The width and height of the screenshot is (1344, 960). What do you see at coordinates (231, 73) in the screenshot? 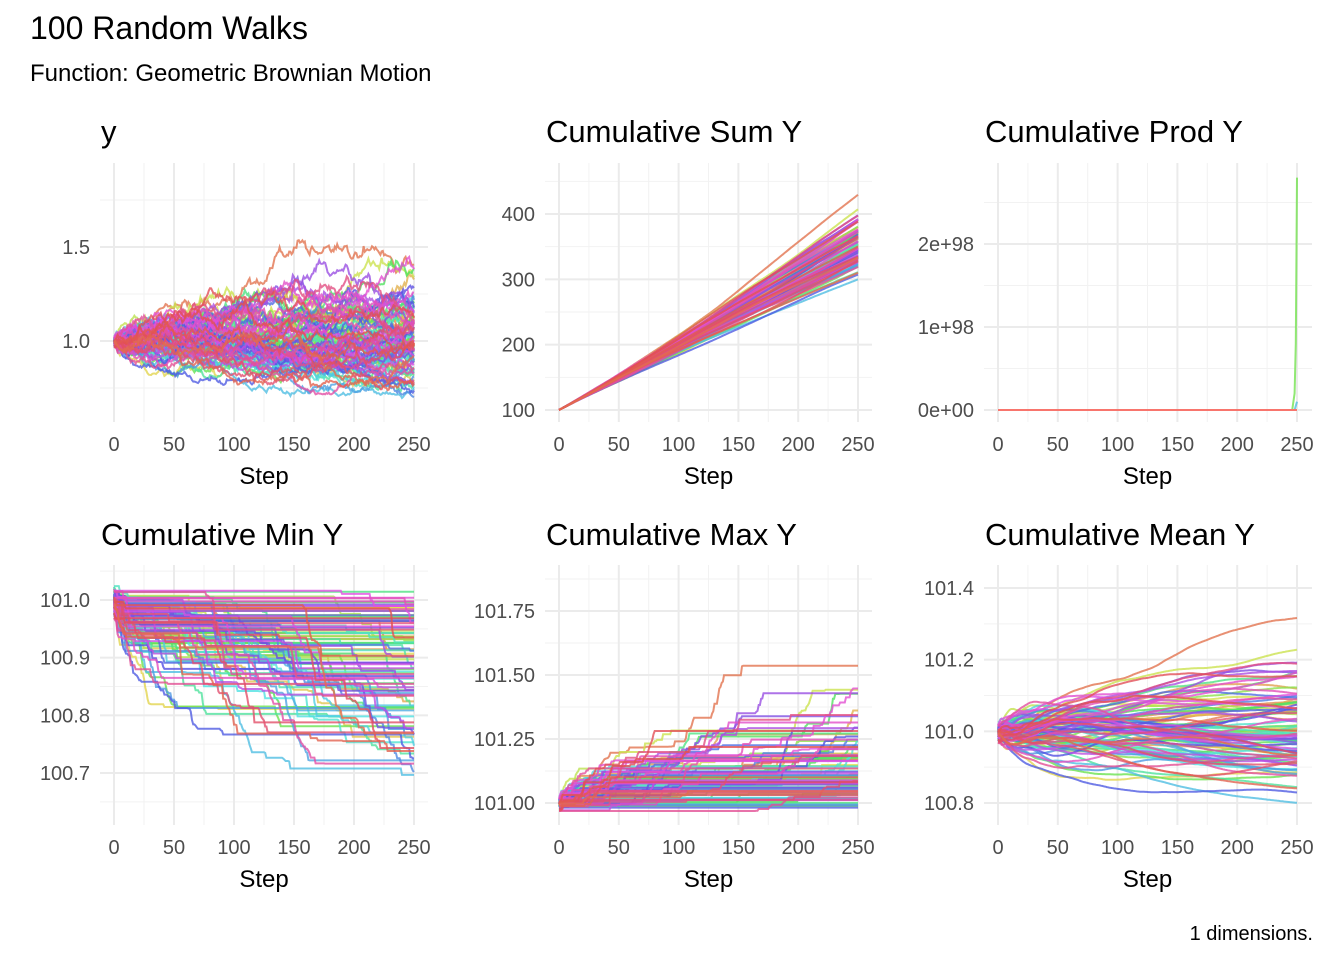
I see `figure-subtitle: Function: Geometric Brownian Motion` at bounding box center [231, 73].